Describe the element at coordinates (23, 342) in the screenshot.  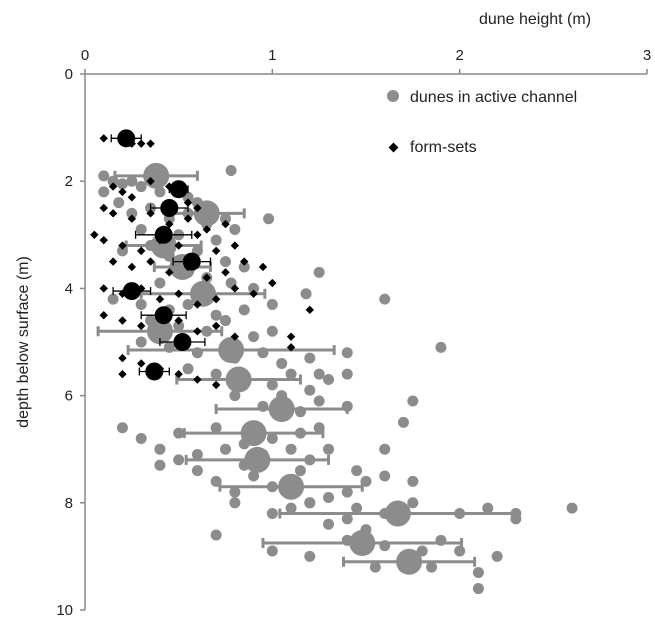
I see `y-axis-title: depth below surface (m)` at that location.